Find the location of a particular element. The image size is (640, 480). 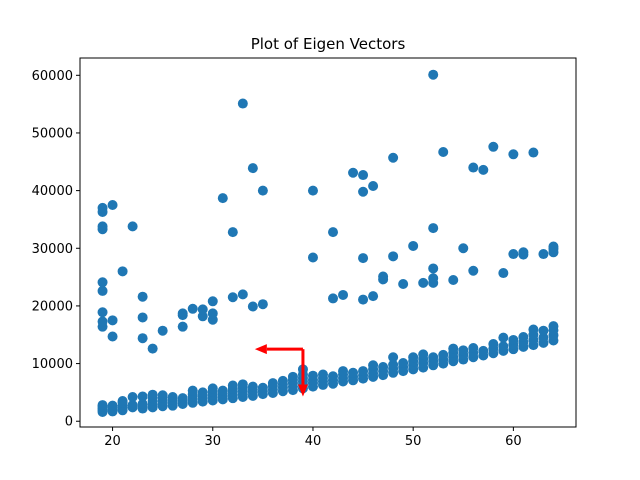

y-tick-label: 0 is located at coordinates (69, 422).